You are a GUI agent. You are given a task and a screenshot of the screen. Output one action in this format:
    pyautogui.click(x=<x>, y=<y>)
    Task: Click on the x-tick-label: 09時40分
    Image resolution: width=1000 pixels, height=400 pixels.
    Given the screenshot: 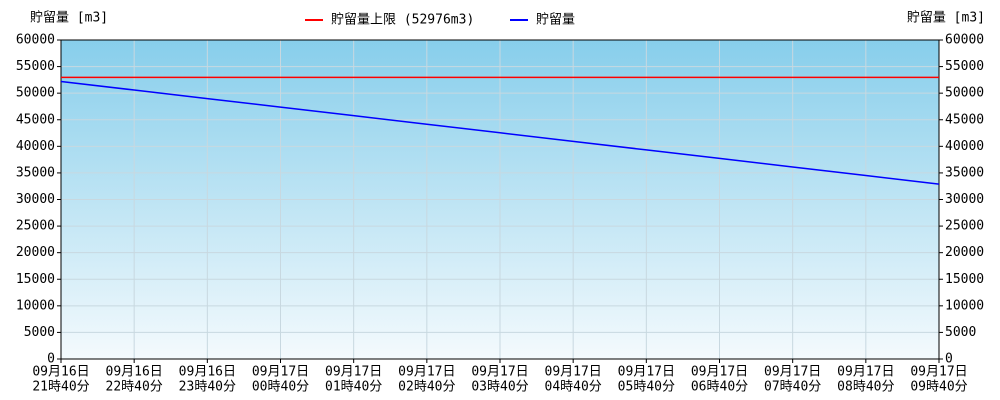 What is the action you would take?
    pyautogui.click(x=938, y=387)
    